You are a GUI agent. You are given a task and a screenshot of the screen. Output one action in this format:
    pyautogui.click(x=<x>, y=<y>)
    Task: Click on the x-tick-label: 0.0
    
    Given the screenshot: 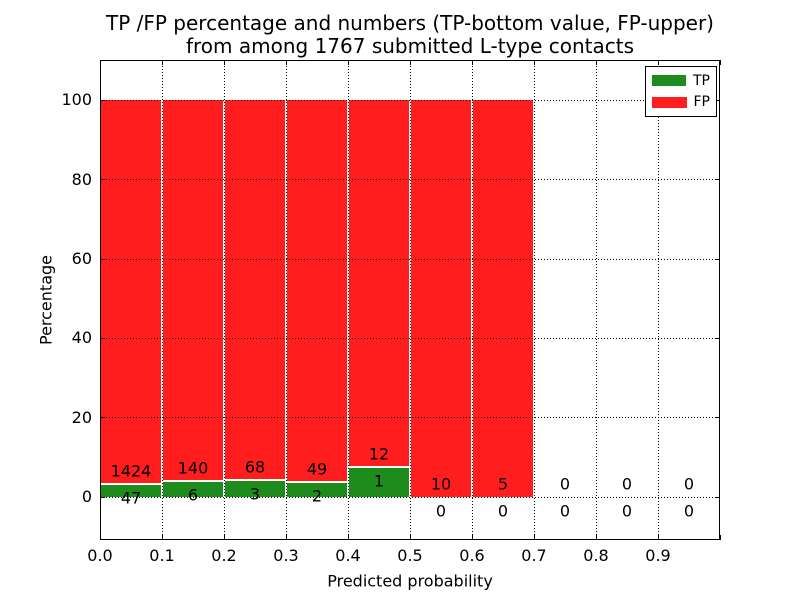 What is the action you would take?
    pyautogui.click(x=100, y=555)
    